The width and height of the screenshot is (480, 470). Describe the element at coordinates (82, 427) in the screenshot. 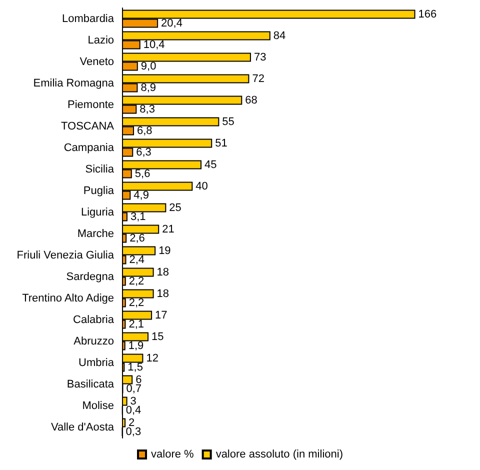

I see `y-tick-label: Valle d'Aosta` at that location.